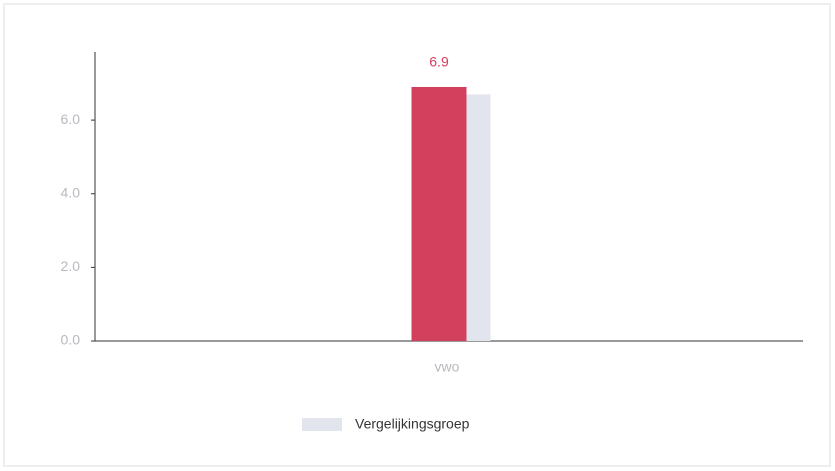  Describe the element at coordinates (412, 424) in the screenshot. I see `legend-label: Vergelijkingsgroep` at that location.